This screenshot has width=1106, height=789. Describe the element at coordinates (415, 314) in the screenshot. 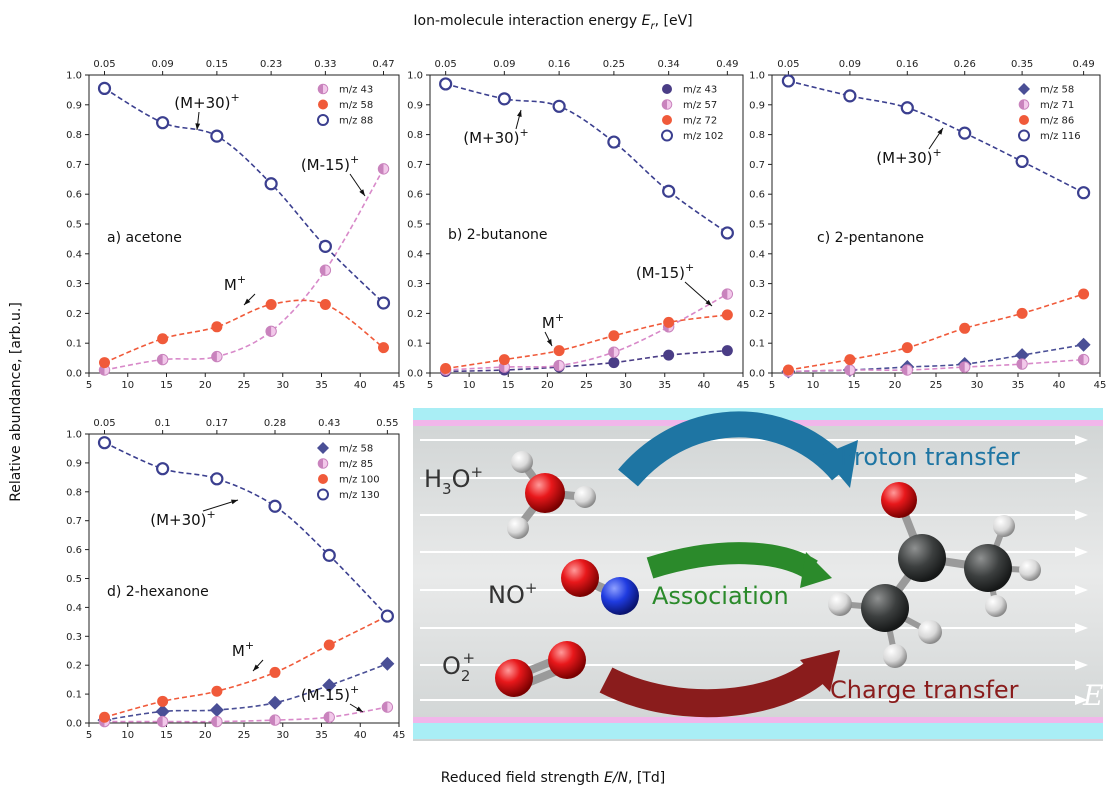

I see `y-tick-label: 0.2` at that location.